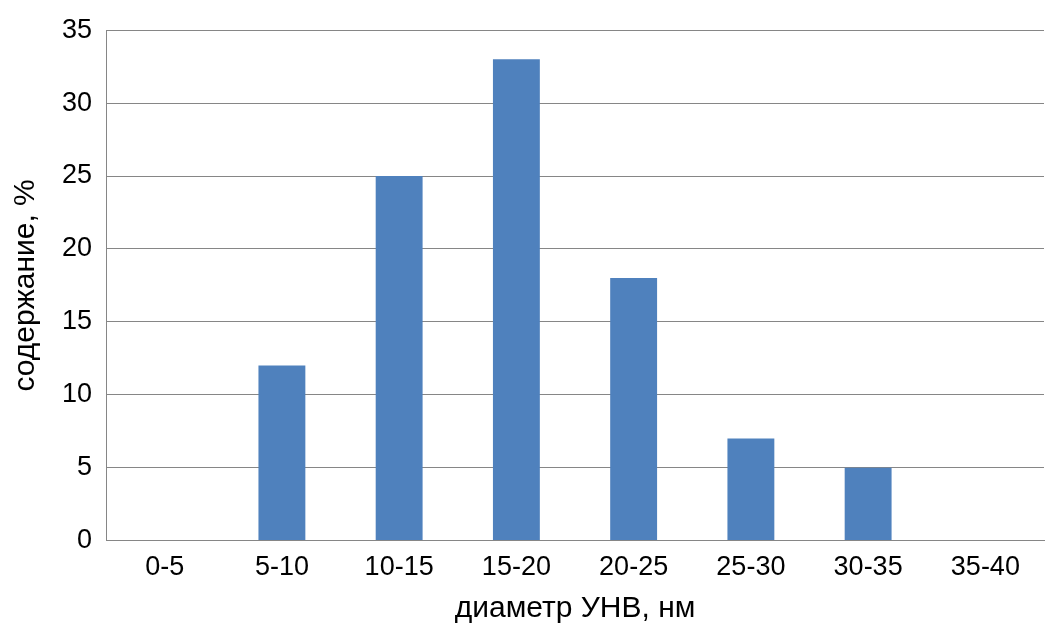 This screenshot has width=1054, height=635. I want to click on x-tick-label: 5-10, so click(281, 566).